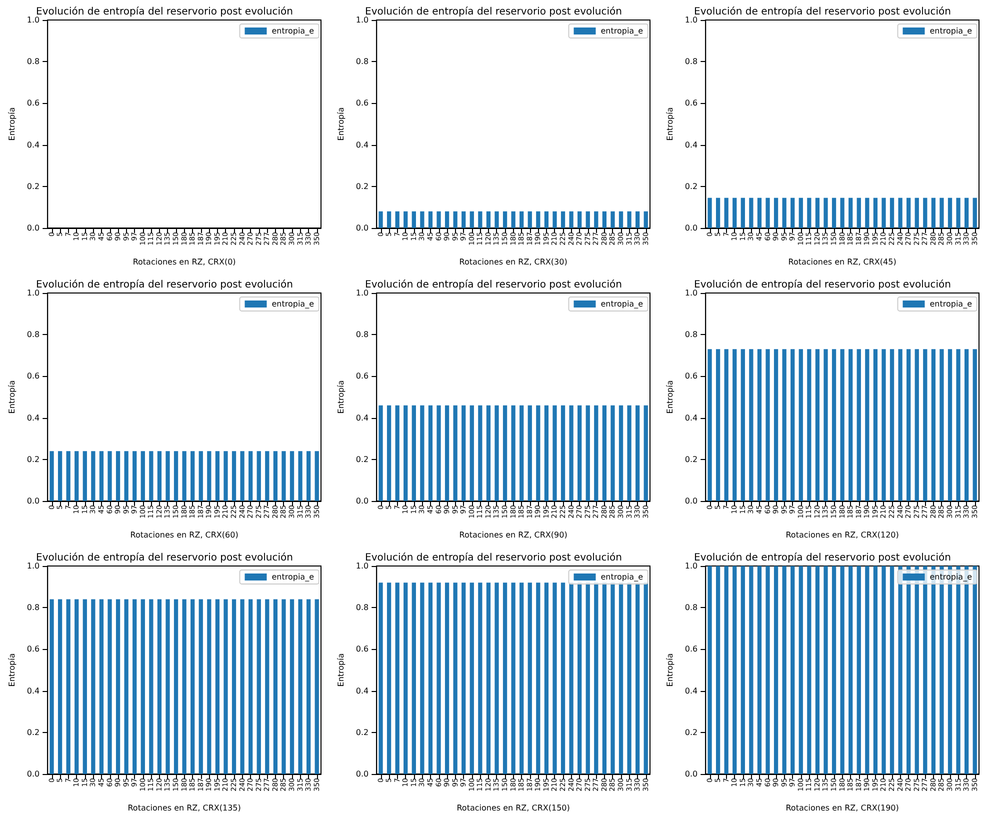  What do you see at coordinates (513, 535) in the screenshot?
I see `x-axis-title: Rotaciones en RZ, CRX(90)` at bounding box center [513, 535].